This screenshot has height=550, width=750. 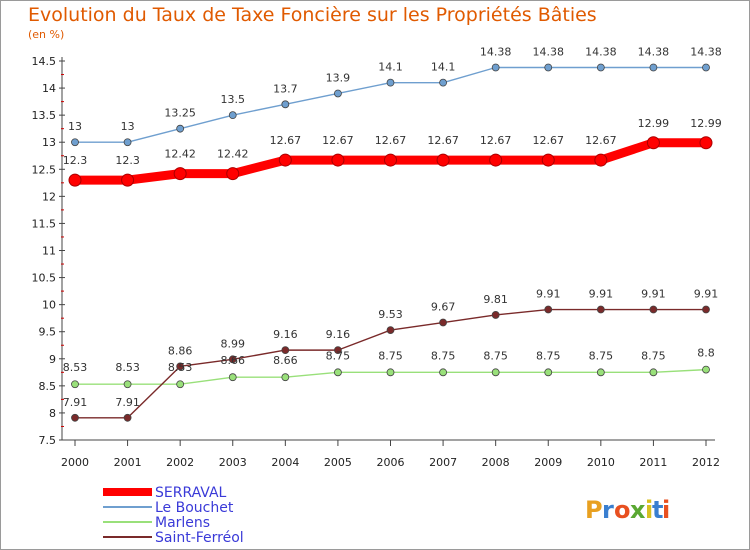 I want to click on brand-letter: i, so click(x=649, y=510).